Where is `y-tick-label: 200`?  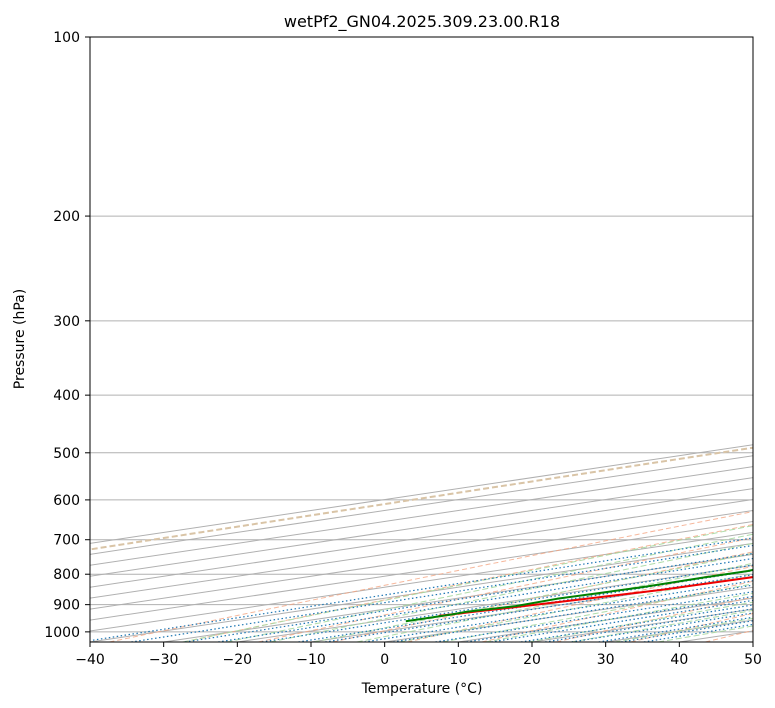
y-tick-label: 200 is located at coordinates (66, 217).